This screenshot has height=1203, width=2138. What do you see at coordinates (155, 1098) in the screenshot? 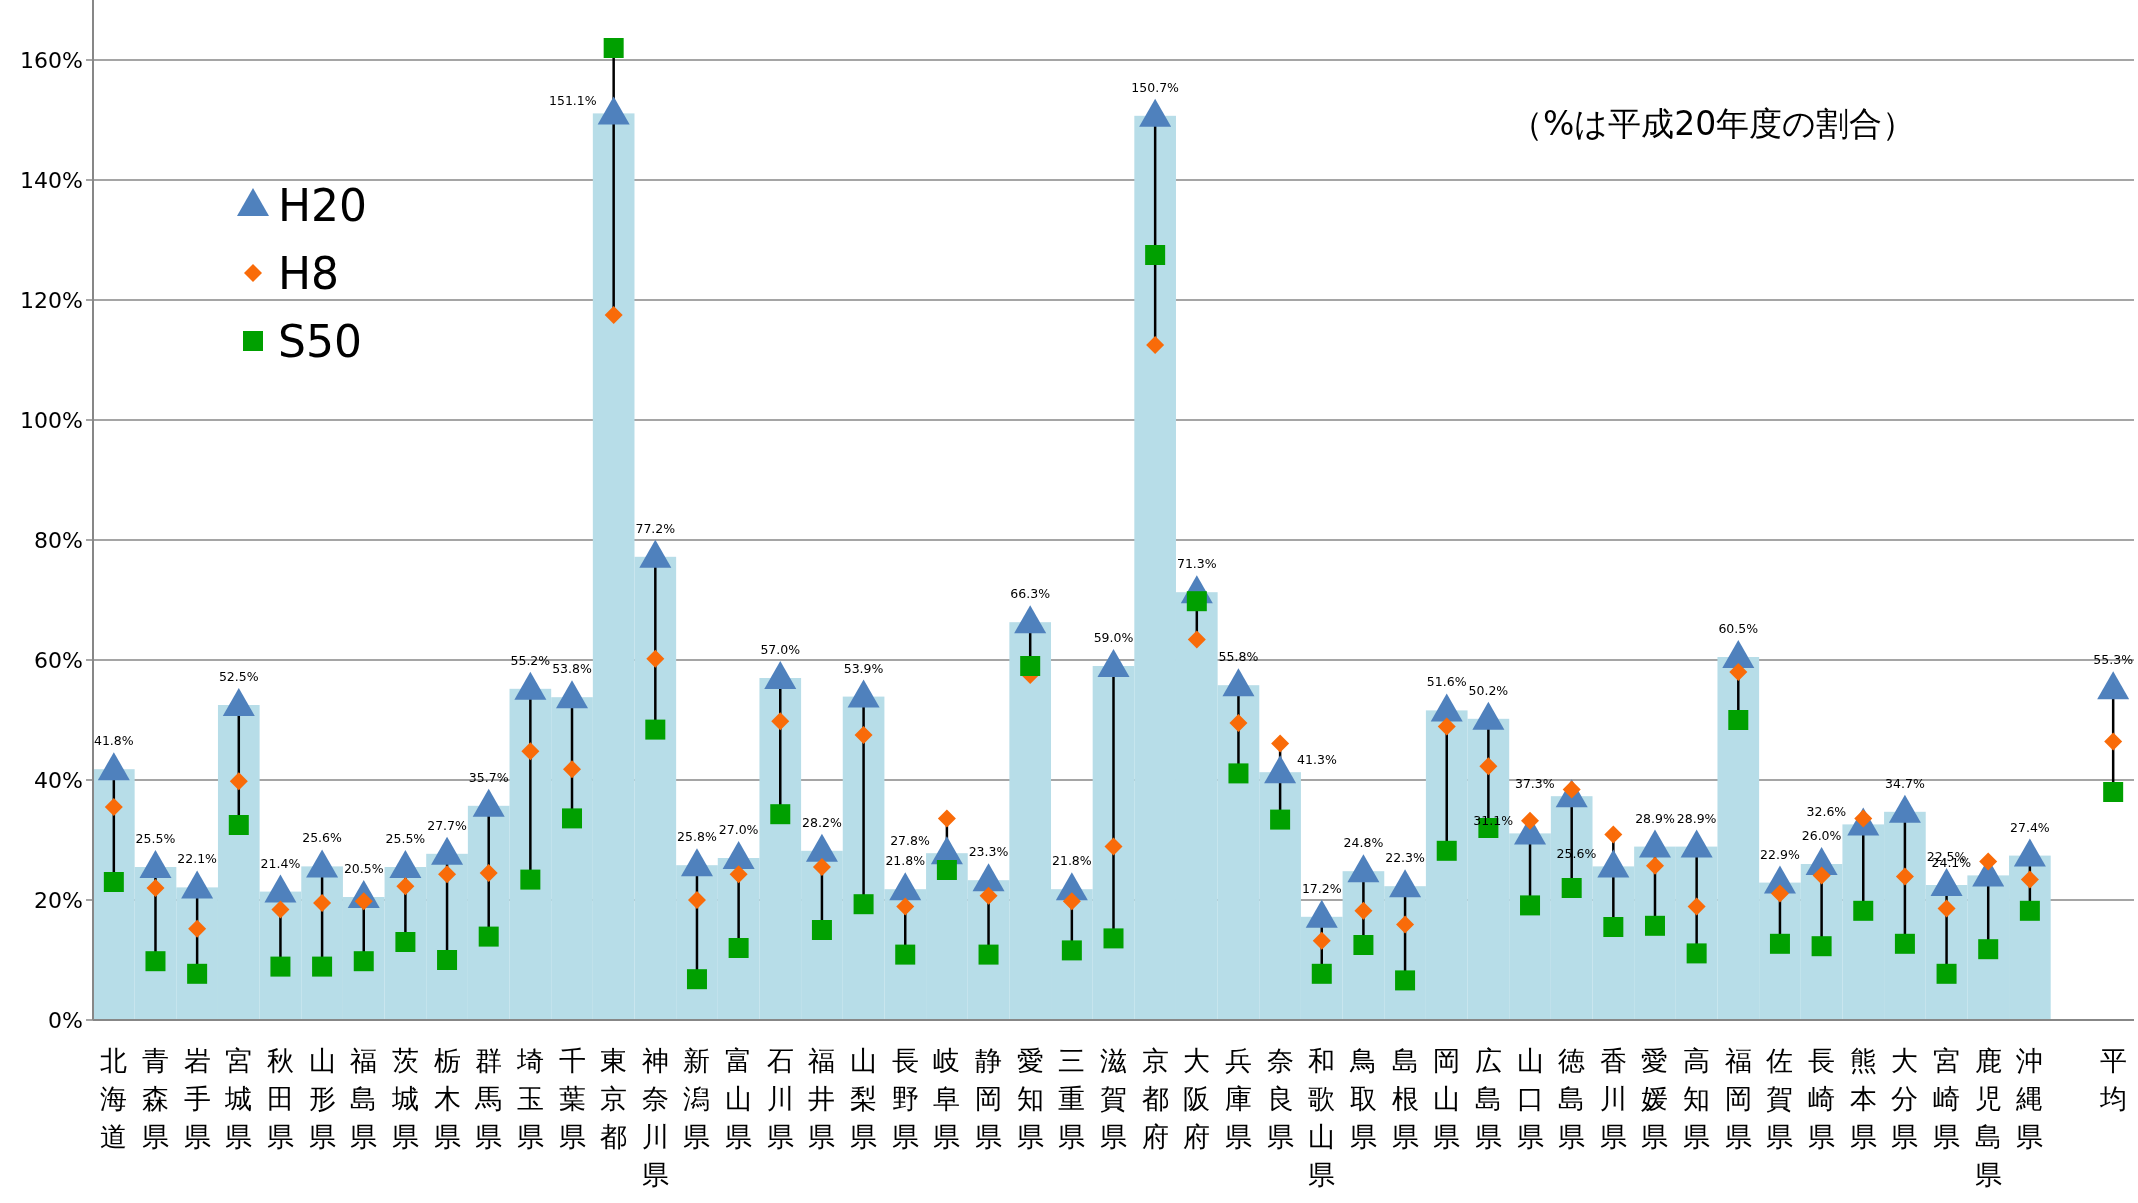
I see `x-tick-label: 青森県` at bounding box center [155, 1098].